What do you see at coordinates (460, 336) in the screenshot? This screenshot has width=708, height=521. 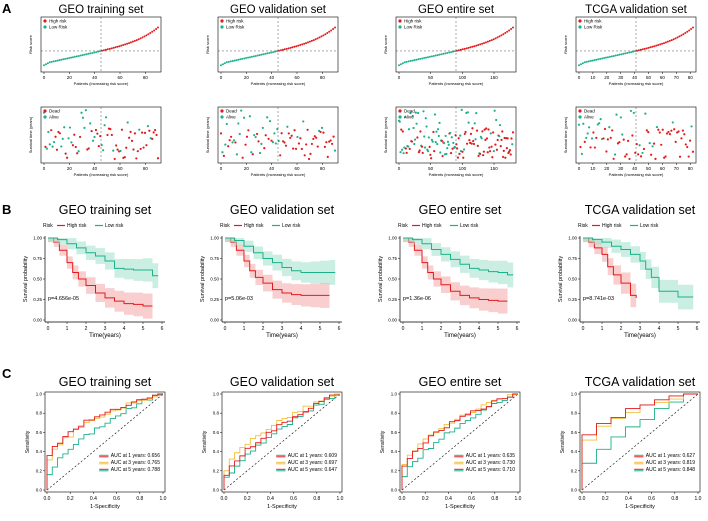 I see `km-xlabel: Time(years)` at bounding box center [460, 336].